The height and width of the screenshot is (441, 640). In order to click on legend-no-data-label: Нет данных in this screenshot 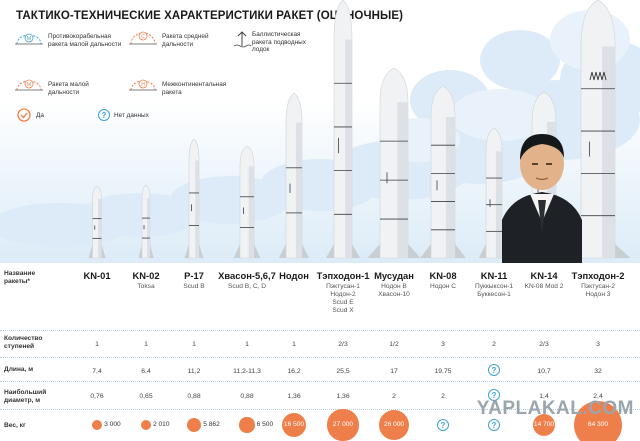, I will do `click(131, 115)`.